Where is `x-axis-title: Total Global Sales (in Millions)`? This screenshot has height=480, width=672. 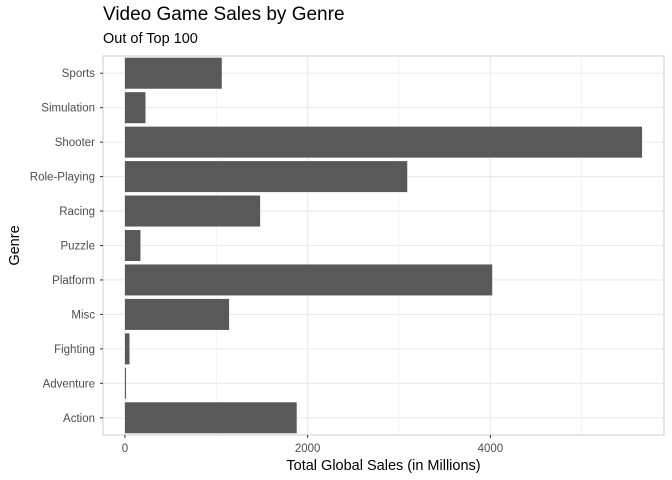 x-axis-title: Total Global Sales (in Millions) is located at coordinates (383, 466).